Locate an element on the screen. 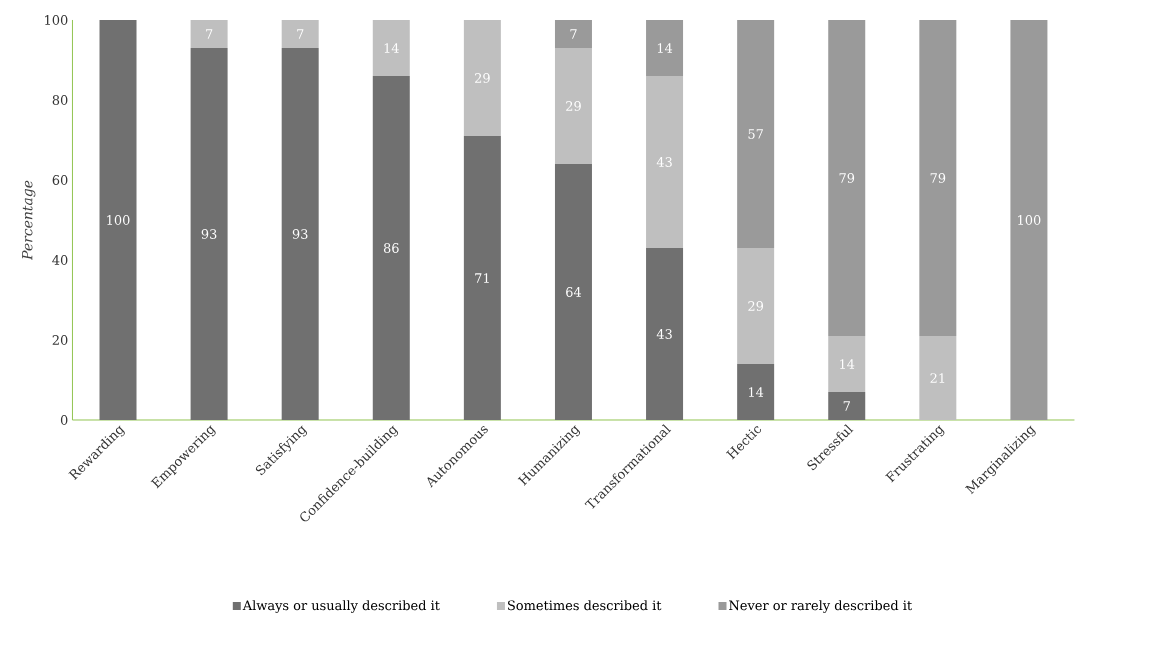 The image size is (1156, 658). y-tick-label: 40 is located at coordinates (60, 260).